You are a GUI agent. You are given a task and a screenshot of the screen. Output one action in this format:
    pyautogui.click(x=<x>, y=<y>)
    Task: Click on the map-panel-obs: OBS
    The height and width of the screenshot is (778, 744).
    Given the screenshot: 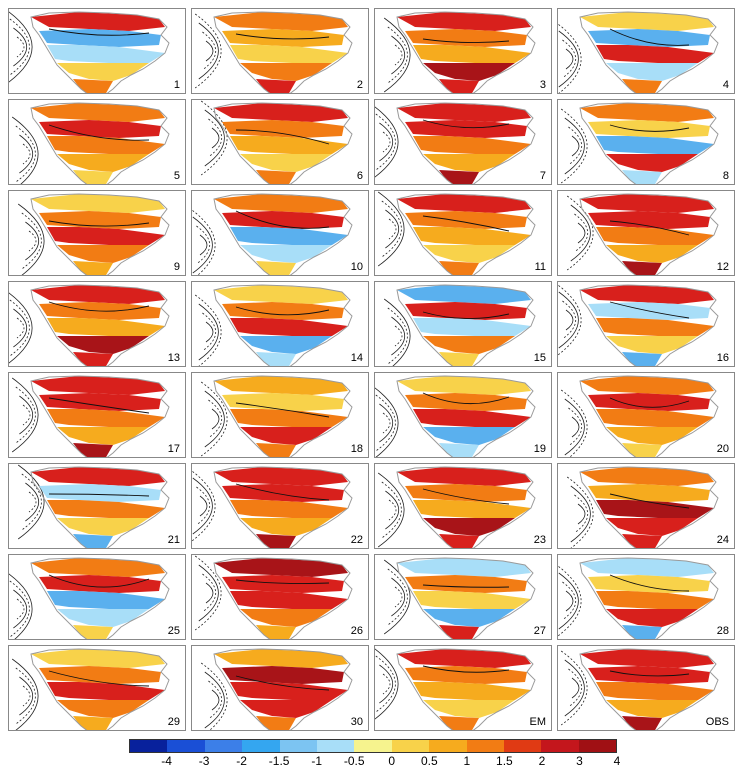 What is the action you would take?
    pyautogui.click(x=646, y=688)
    